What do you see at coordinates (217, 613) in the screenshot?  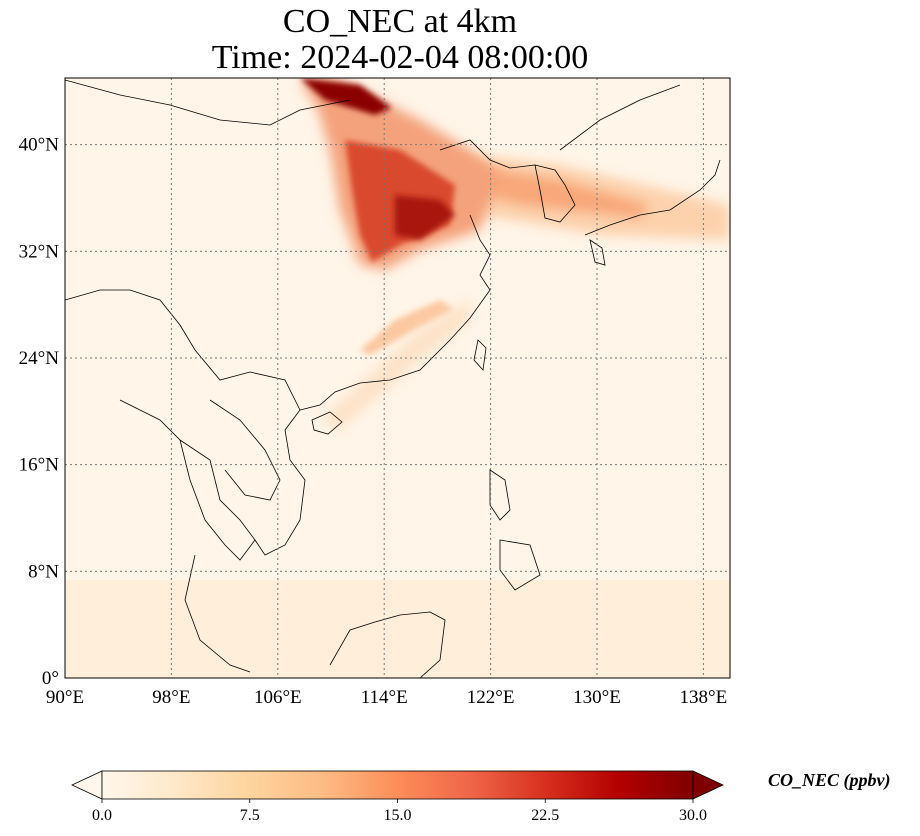 I see `malay-peninsula` at bounding box center [217, 613].